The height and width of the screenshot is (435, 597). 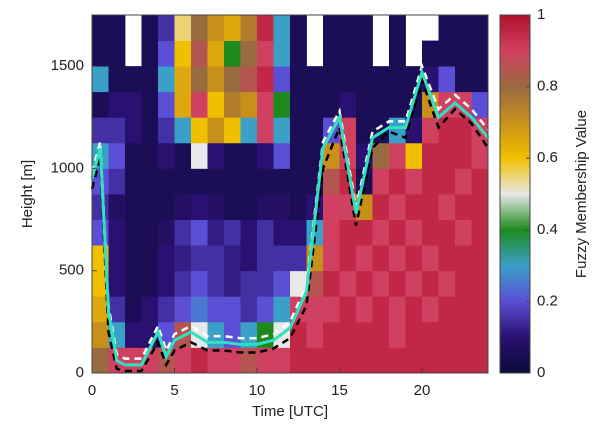 What do you see at coordinates (581, 194) in the screenshot?
I see `colorbar-label: Fuzzy Membership Value` at bounding box center [581, 194].